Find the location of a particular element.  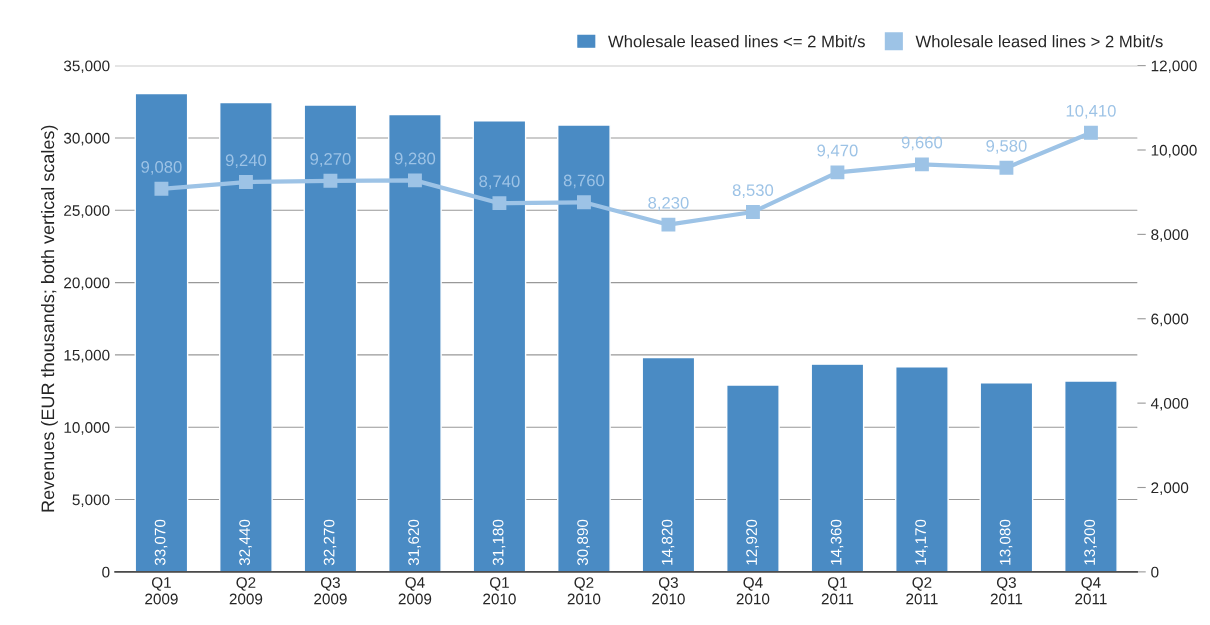

data-label: 32,440 is located at coordinates (245, 542).